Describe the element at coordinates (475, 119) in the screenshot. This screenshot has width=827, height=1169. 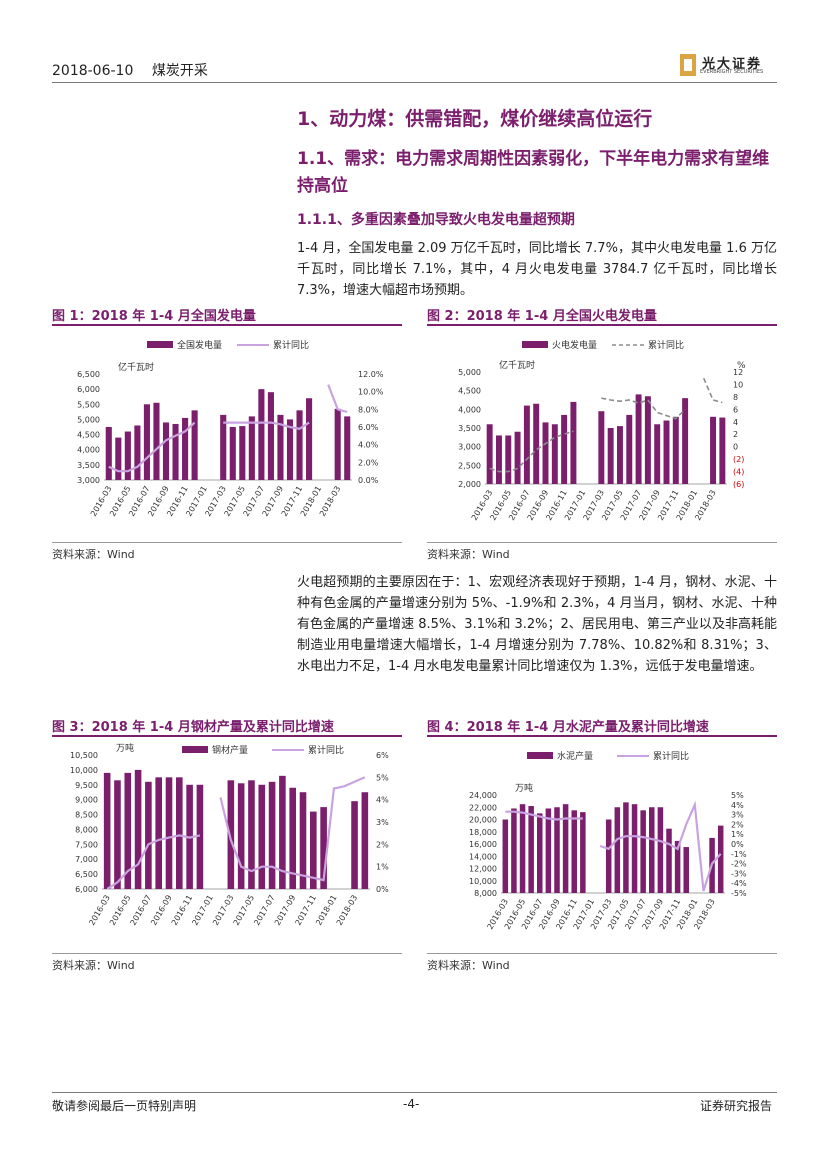
I see `section-heading-1: 1、动力煤：供需错配，煤价继续高位运行` at that location.